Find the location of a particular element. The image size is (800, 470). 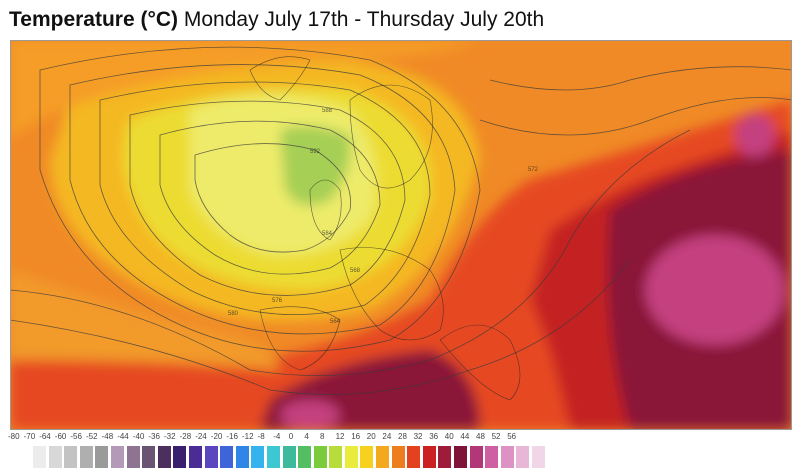

color-legend is located at coordinates (290, 457).